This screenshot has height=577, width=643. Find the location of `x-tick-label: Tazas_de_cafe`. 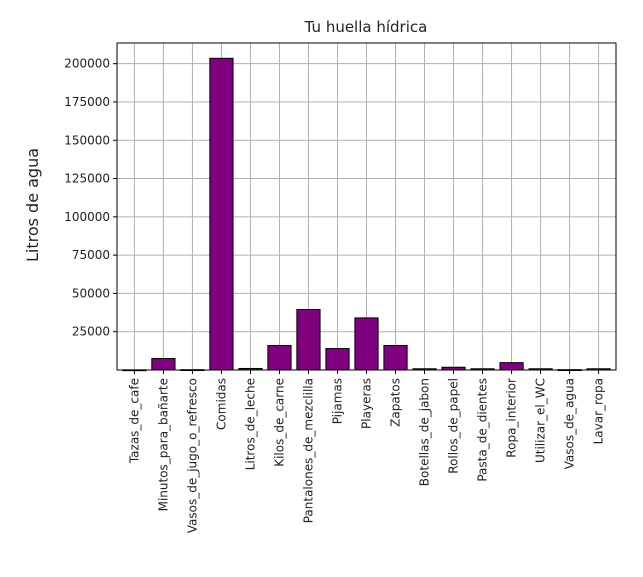

x-tick-label: Tazas_de_cafe is located at coordinates (134, 421).